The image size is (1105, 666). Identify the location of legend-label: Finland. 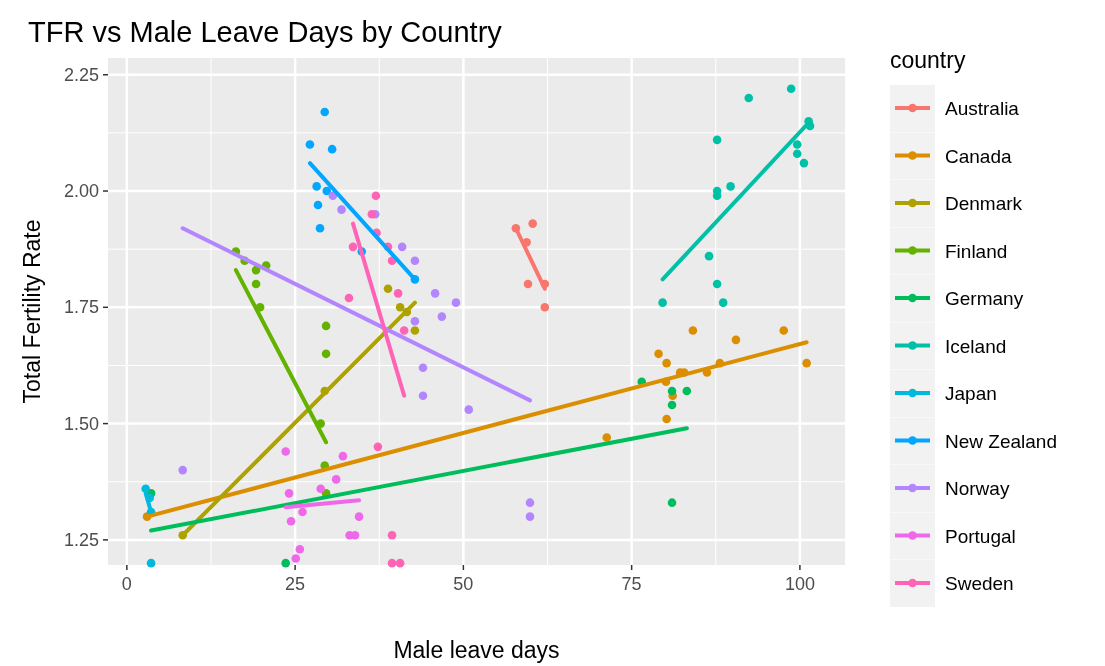
(976, 251).